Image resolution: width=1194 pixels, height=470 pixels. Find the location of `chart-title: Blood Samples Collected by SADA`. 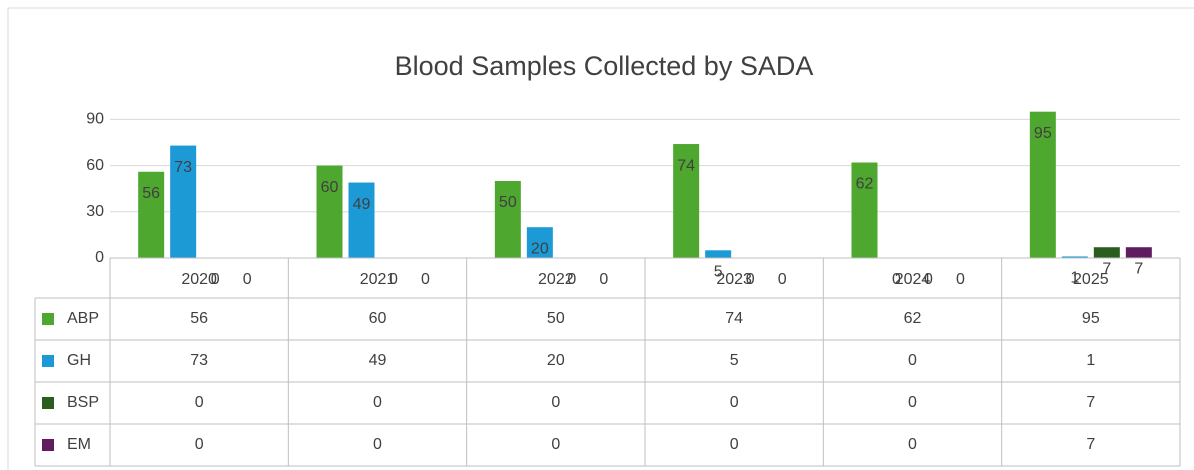

chart-title: Blood Samples Collected by SADA is located at coordinates (604, 66).